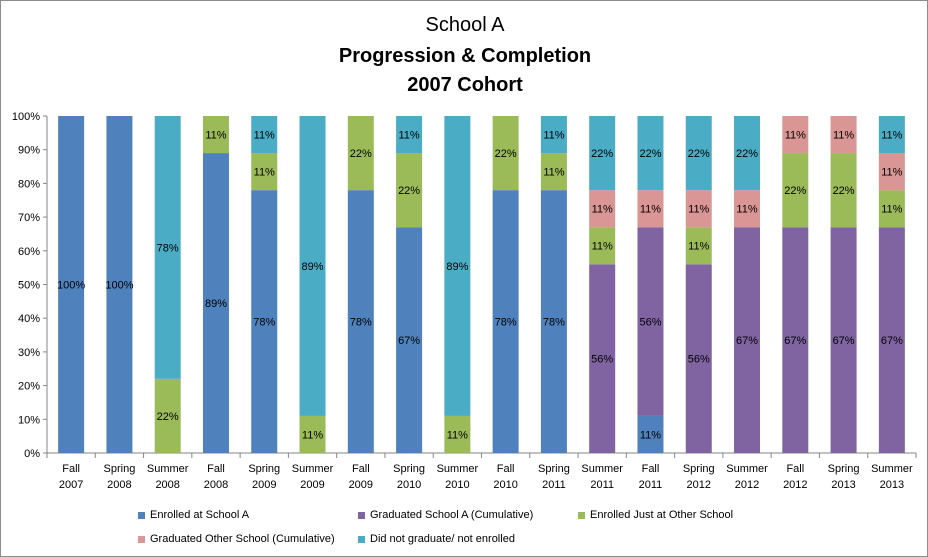 This screenshot has width=928, height=557. I want to click on y-tick-label: 80%, so click(29, 184).